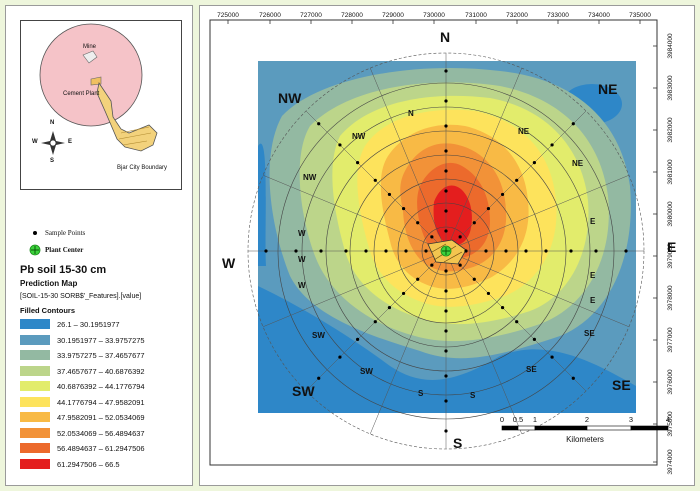 This screenshot has height=491, width=700. What do you see at coordinates (35, 142) in the screenshot?
I see `inset-compass-w: W` at bounding box center [35, 142].